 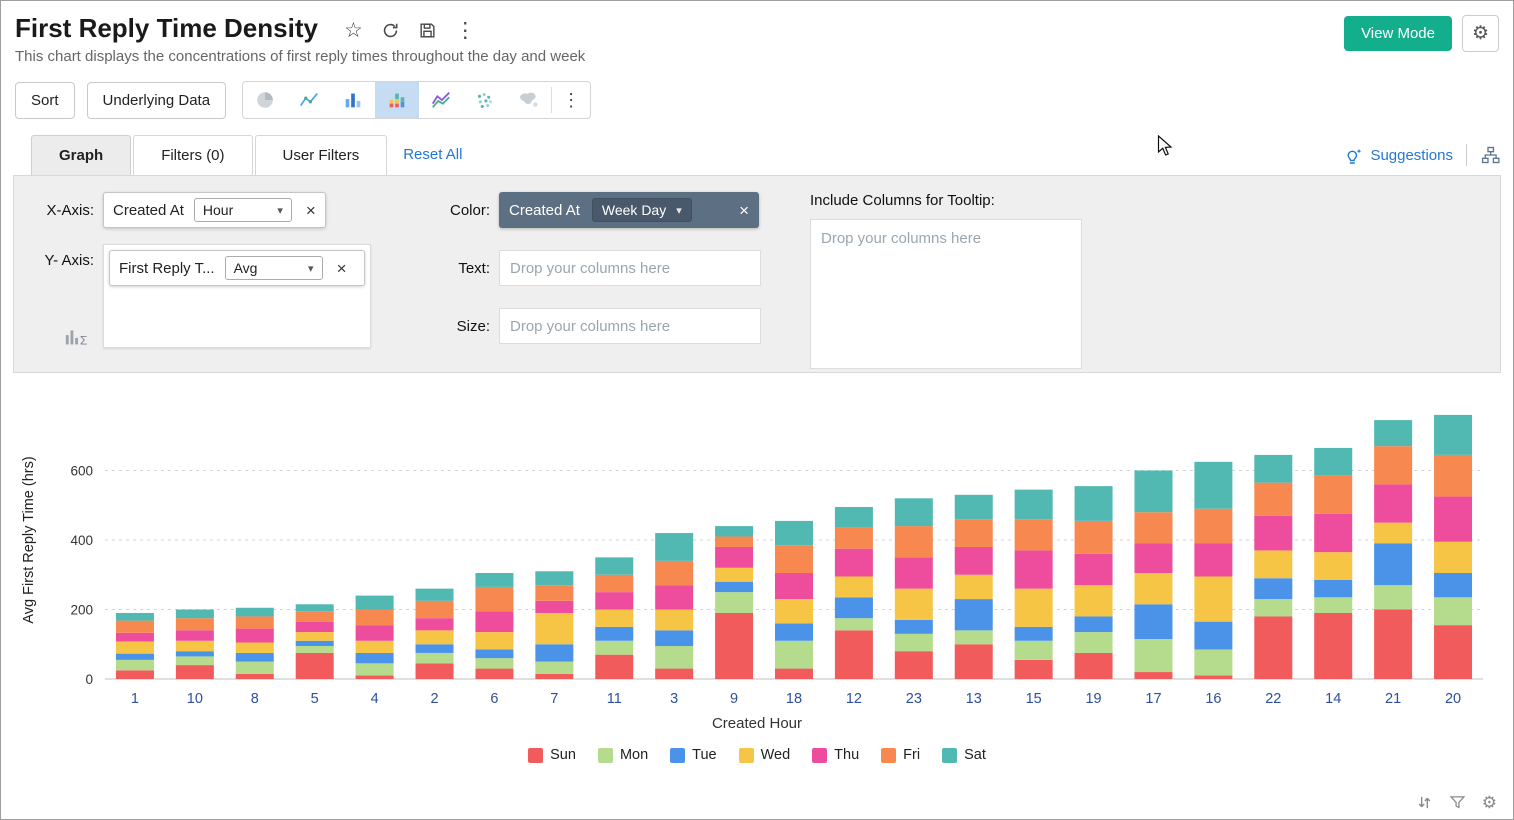 What do you see at coordinates (1424, 802) in the screenshot?
I see `chart-sort-icon` at bounding box center [1424, 802].